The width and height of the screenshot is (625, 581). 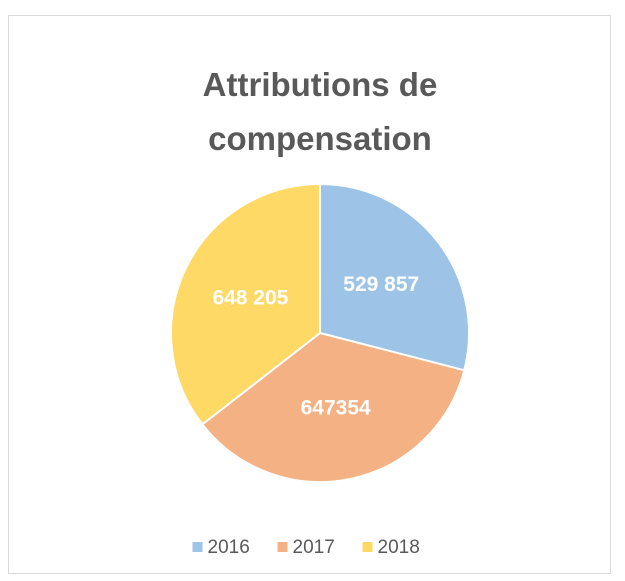 What do you see at coordinates (399, 547) in the screenshot?
I see `legend-label: 2018` at bounding box center [399, 547].